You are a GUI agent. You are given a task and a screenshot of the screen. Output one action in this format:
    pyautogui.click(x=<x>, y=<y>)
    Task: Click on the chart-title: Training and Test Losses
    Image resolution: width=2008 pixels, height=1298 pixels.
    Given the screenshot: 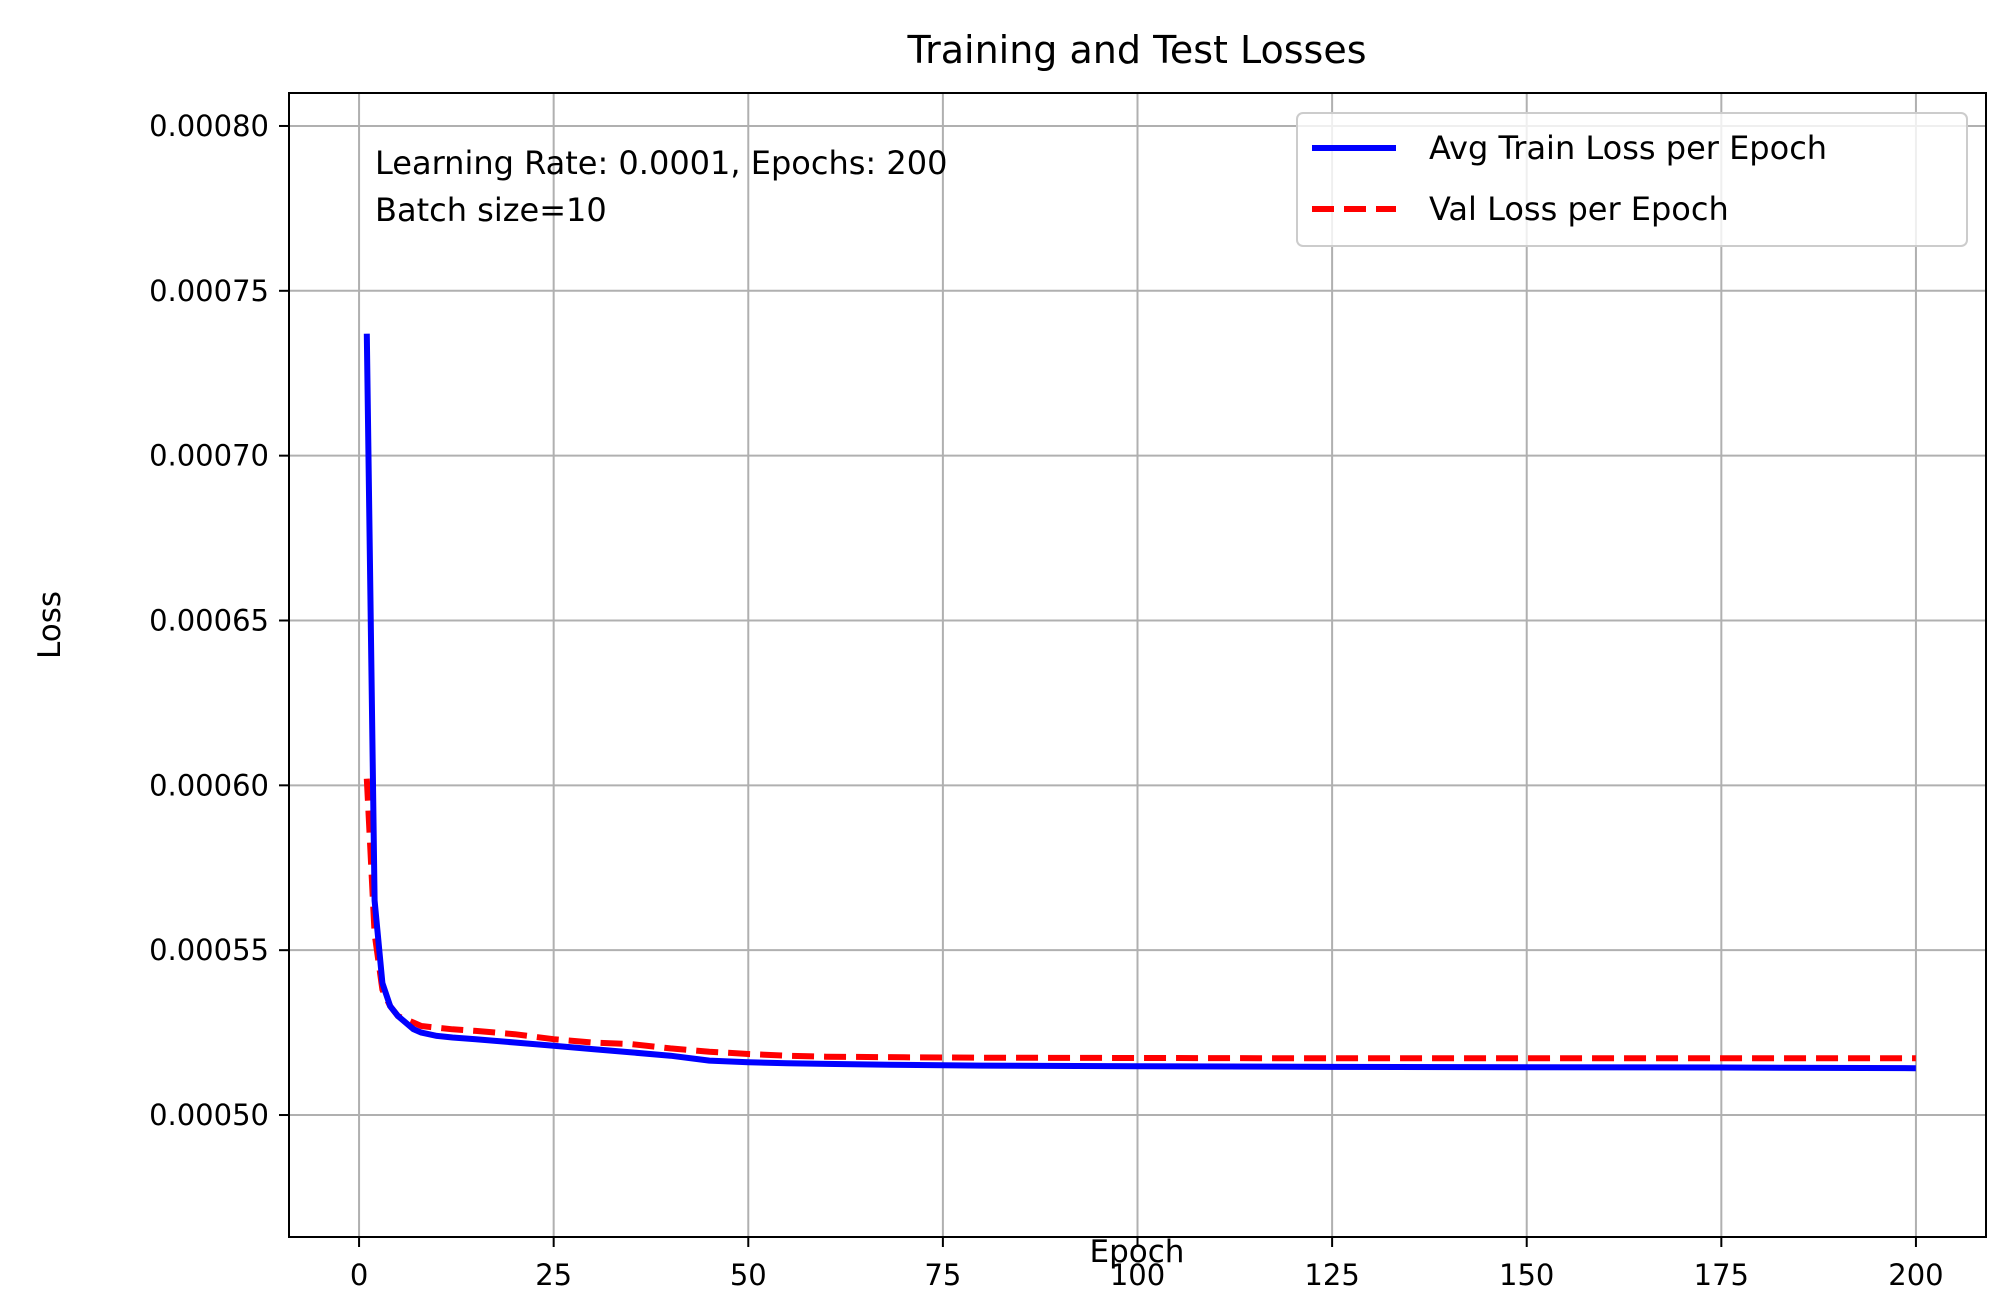 What is the action you would take?
    pyautogui.click(x=1136, y=50)
    